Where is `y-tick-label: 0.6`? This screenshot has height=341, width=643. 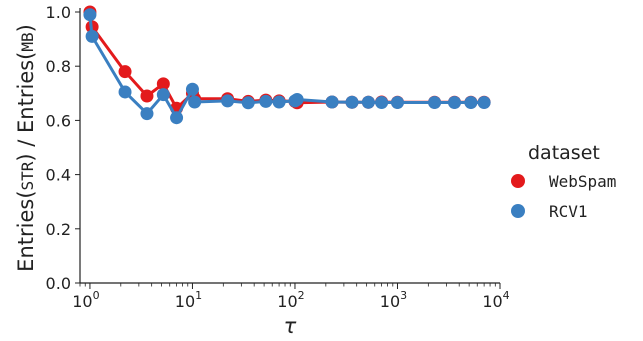
y-tick-label: 0.6 is located at coordinates (58, 120).